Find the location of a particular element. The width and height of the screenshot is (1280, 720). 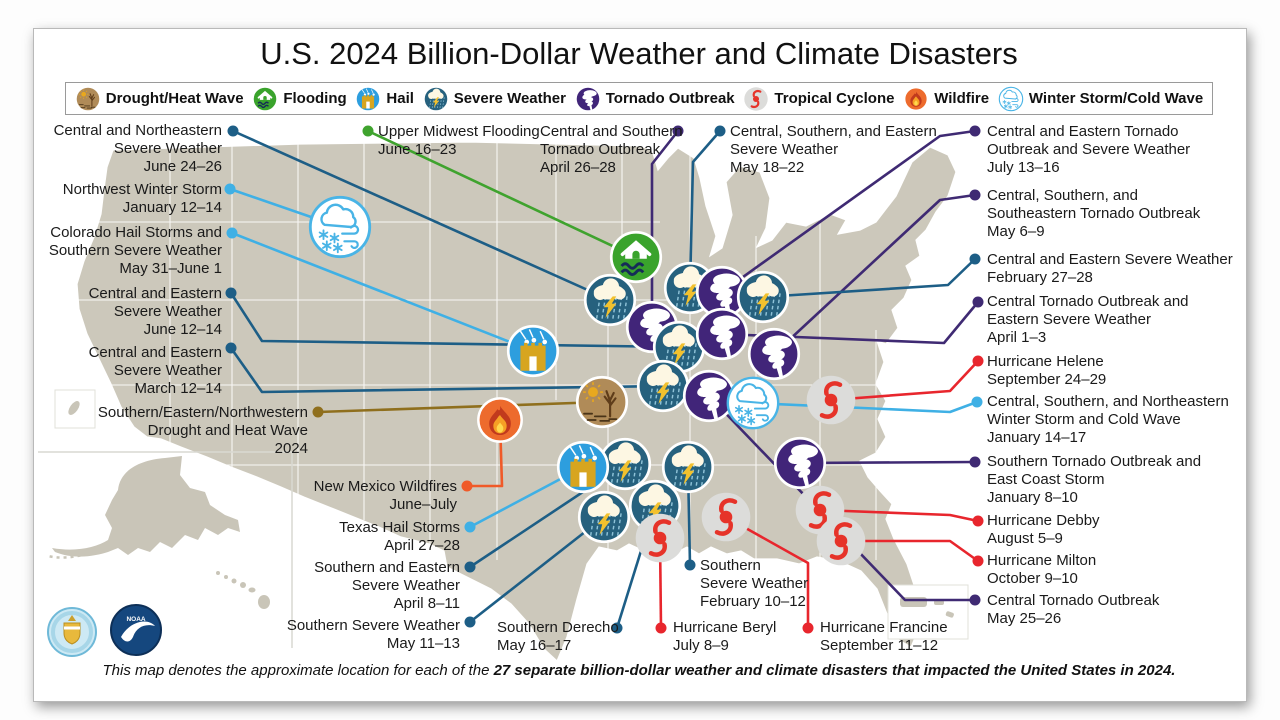

flood-icon is located at coordinates (265, 98).